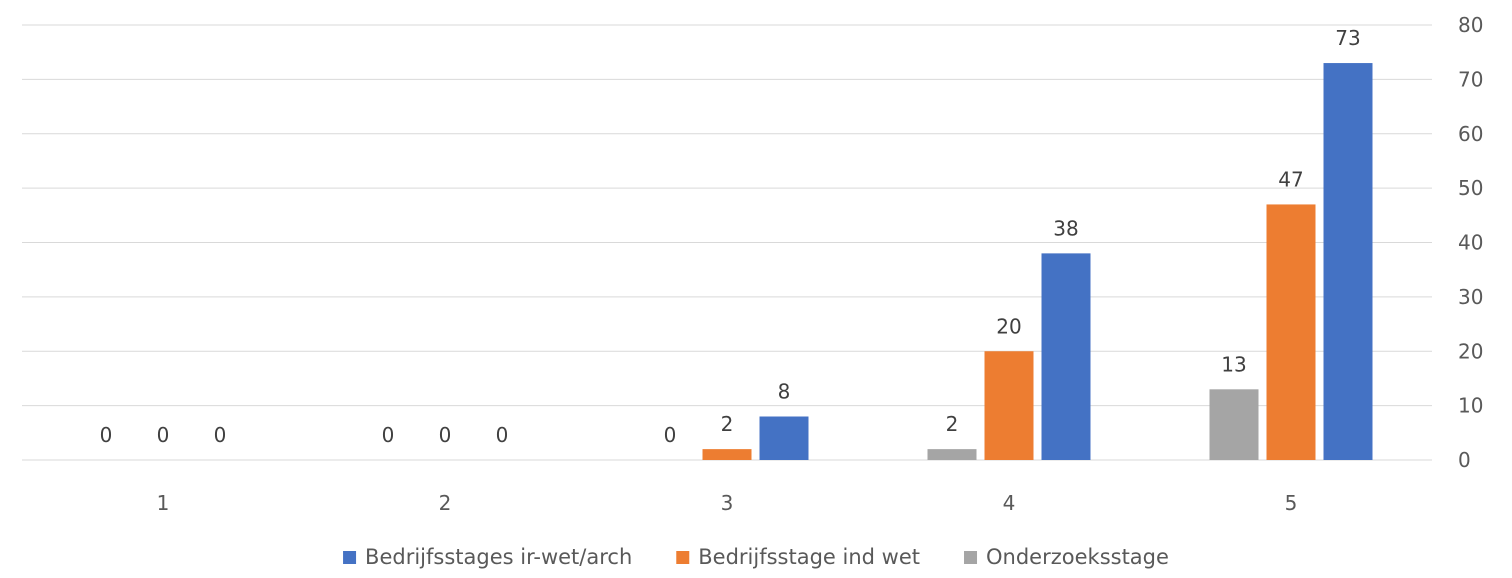 The image size is (1512, 578). I want to click on y-tick-label: 40, so click(1470, 243).